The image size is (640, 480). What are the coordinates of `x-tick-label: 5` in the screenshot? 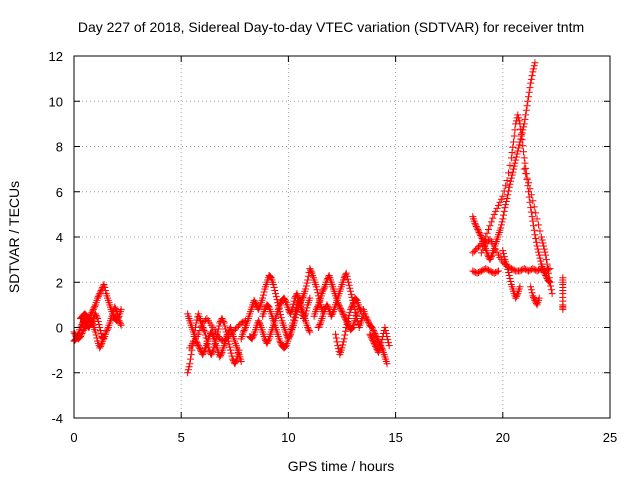 It's located at (181, 437).